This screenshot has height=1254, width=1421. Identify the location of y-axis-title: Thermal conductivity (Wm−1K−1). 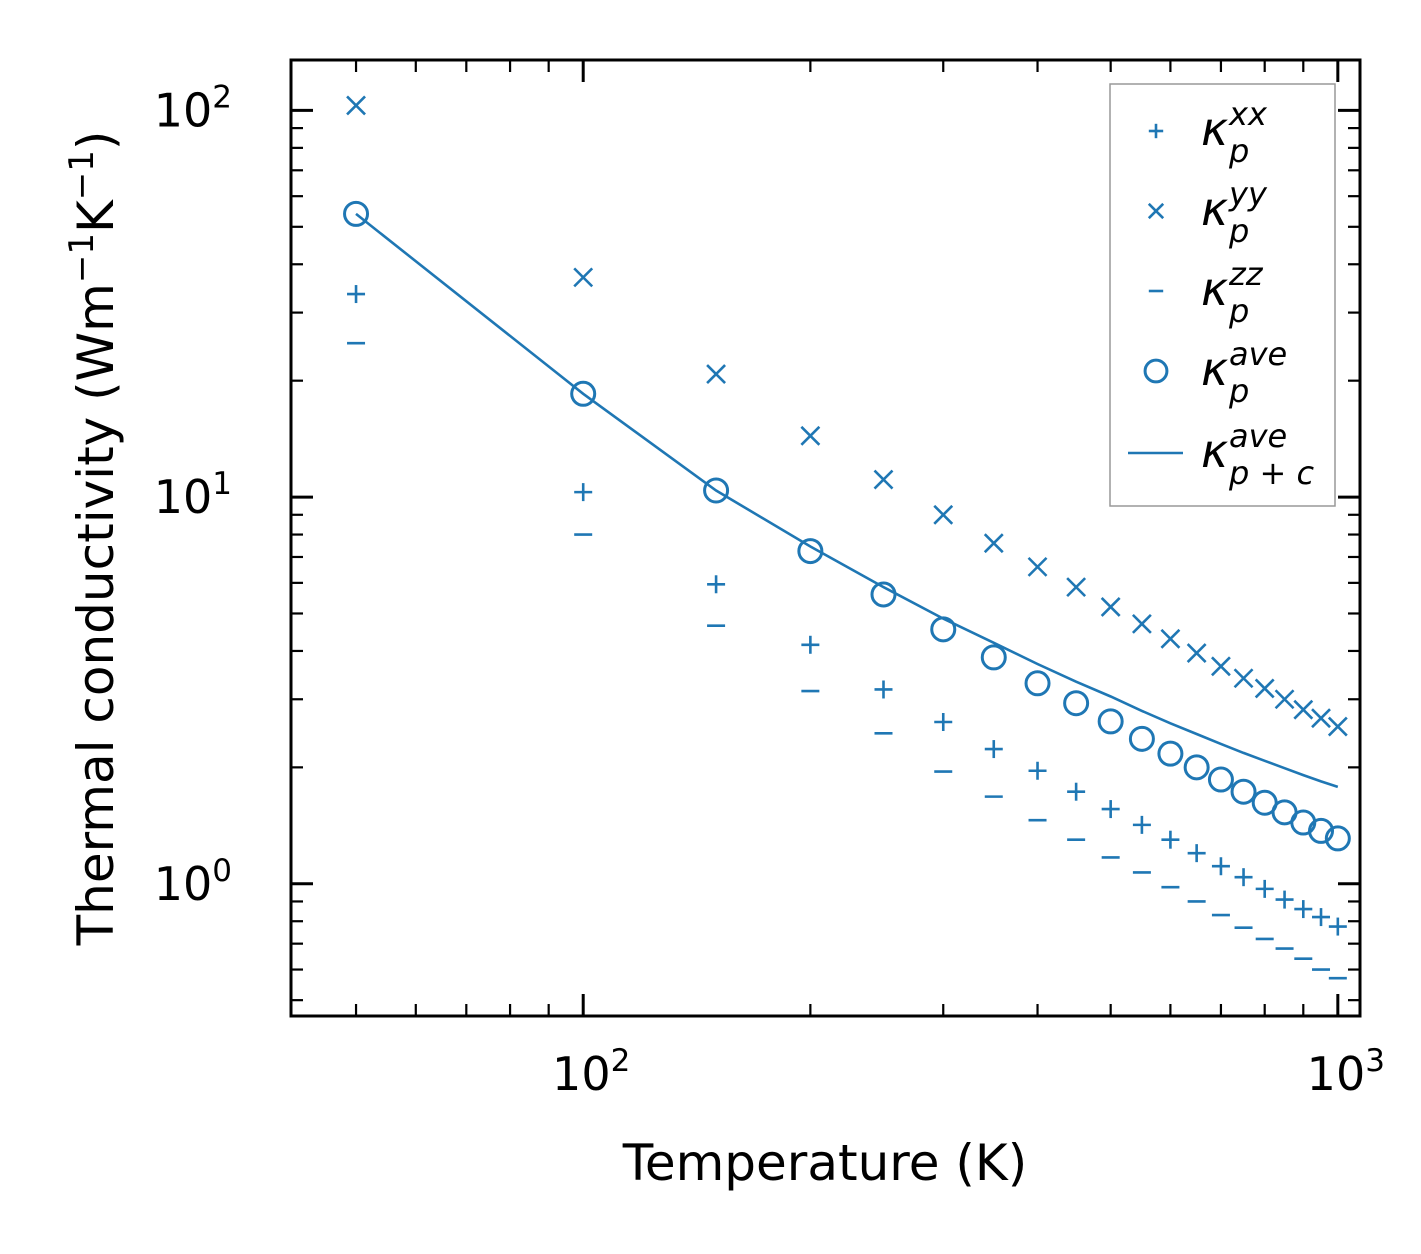
(93, 539).